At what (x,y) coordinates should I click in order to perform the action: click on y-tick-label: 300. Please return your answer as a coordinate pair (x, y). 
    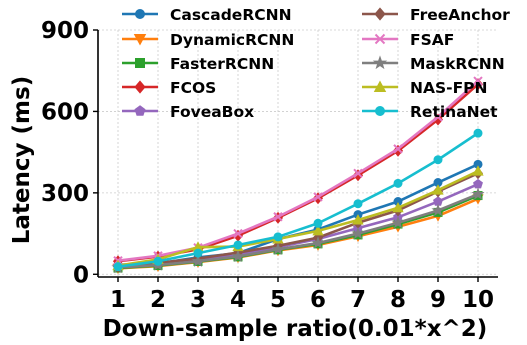
    Looking at the image, I should click on (65, 194).